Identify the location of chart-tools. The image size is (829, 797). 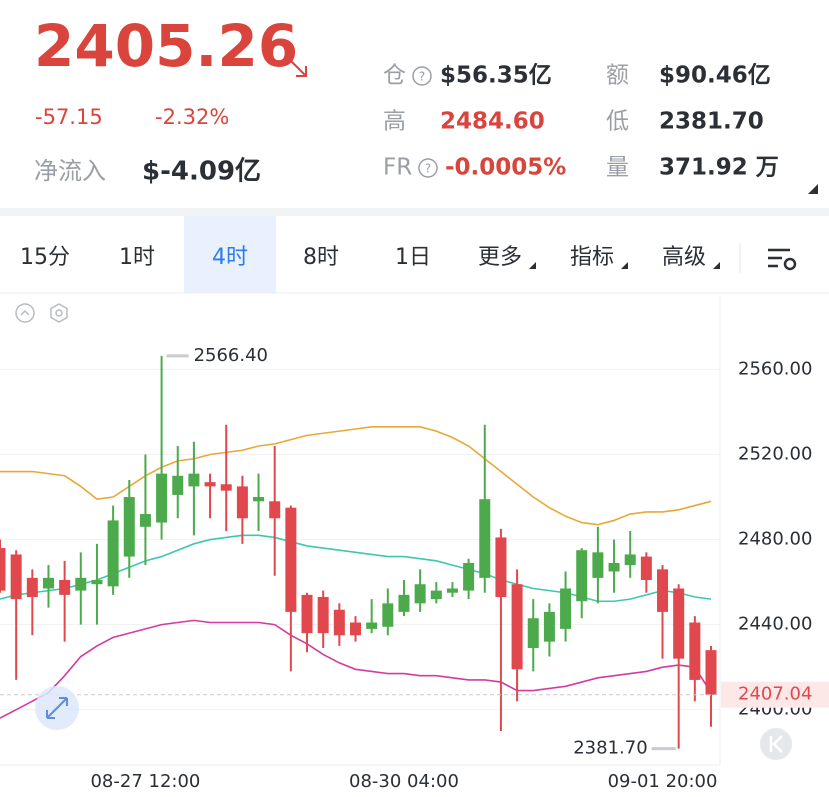
(41, 313).